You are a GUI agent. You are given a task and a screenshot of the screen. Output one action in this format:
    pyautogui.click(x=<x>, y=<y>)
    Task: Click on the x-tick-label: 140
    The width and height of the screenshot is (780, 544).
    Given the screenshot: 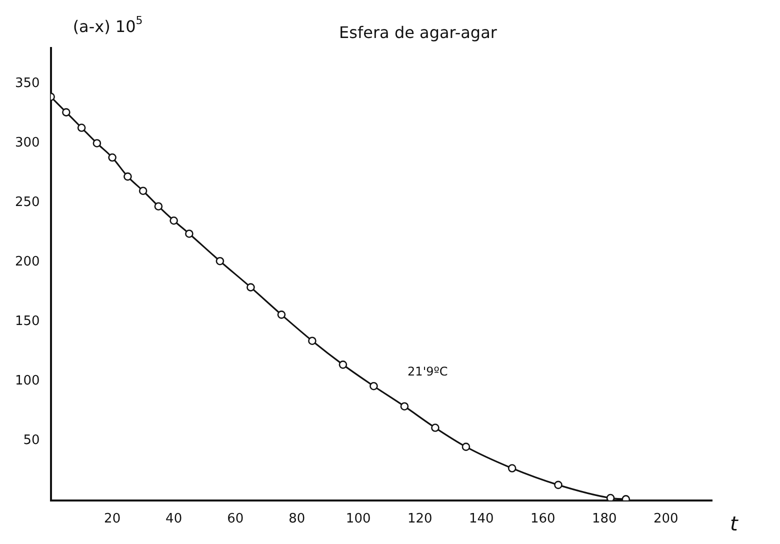 What is the action you would take?
    pyautogui.click(x=481, y=519)
    